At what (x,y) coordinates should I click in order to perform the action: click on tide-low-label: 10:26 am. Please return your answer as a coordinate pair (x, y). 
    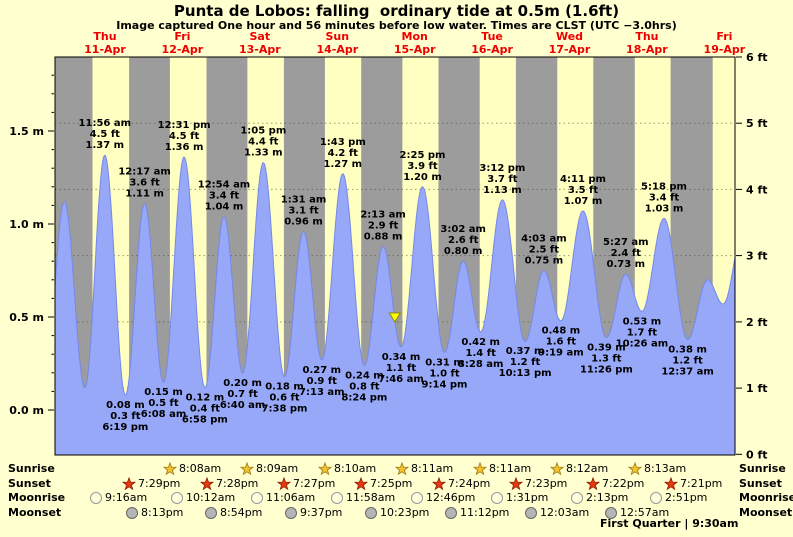
    Looking at the image, I should click on (642, 343).